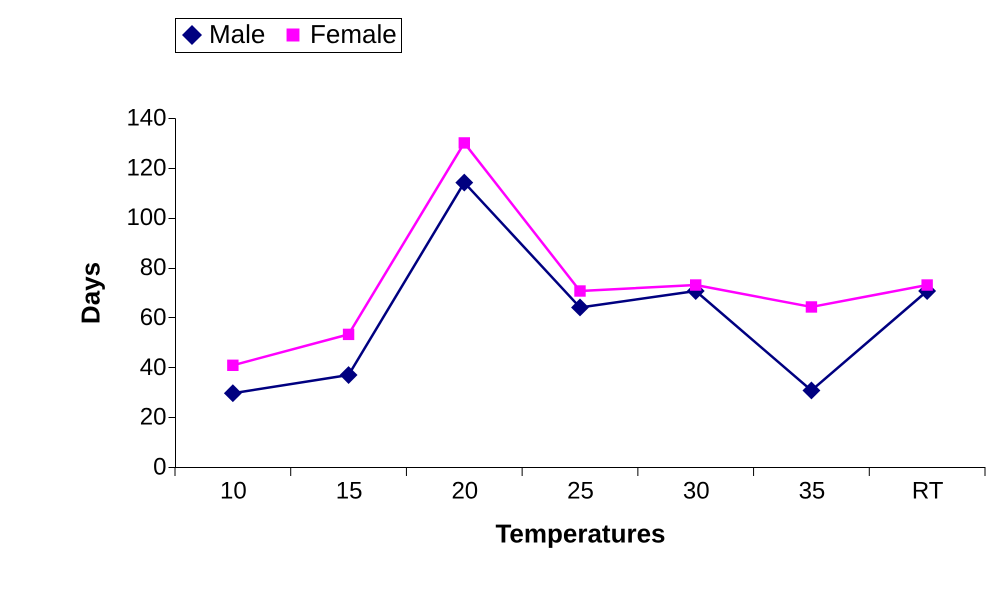 This screenshot has width=998, height=615. I want to click on x-tick-label: 10, so click(233, 491).